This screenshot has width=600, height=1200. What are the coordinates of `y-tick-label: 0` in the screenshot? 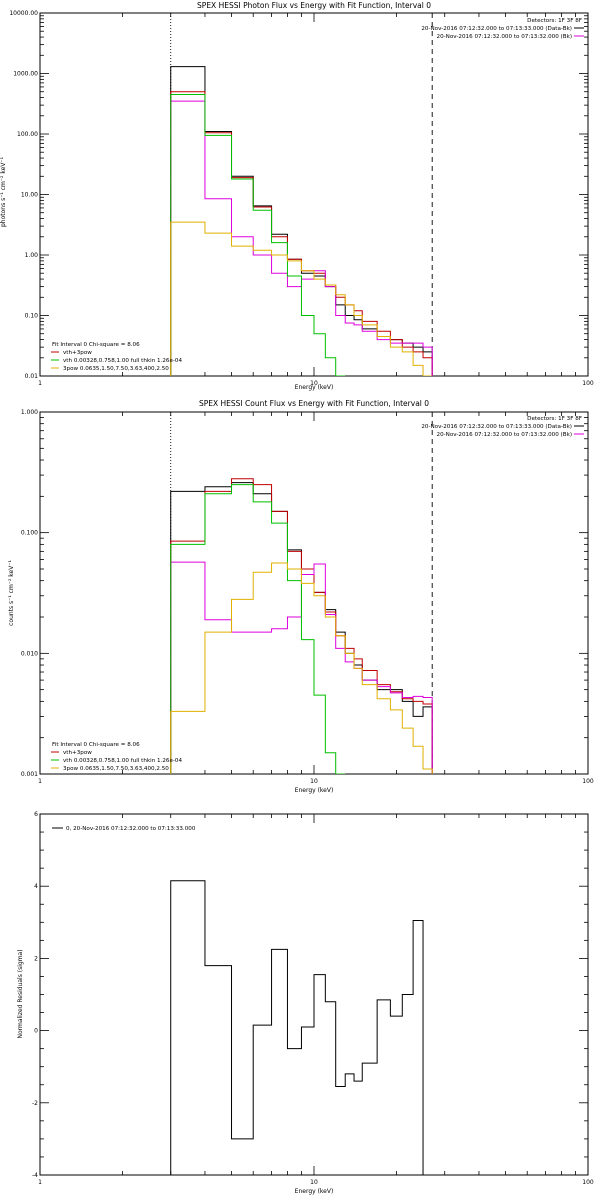 It's located at (36, 1031).